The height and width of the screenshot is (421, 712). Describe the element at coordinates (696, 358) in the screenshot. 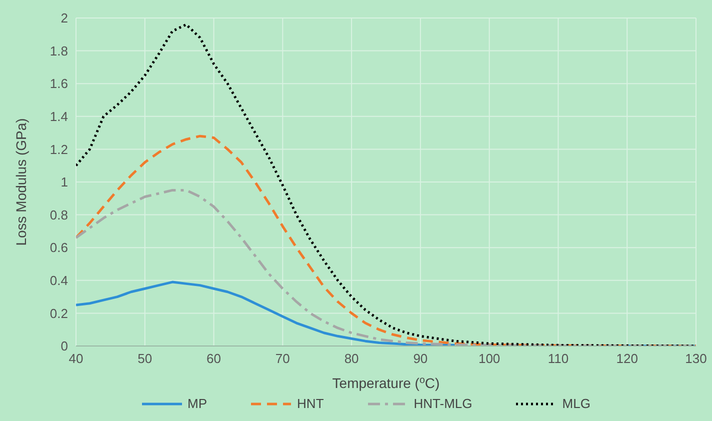

I see `x-tick-label: 130` at that location.